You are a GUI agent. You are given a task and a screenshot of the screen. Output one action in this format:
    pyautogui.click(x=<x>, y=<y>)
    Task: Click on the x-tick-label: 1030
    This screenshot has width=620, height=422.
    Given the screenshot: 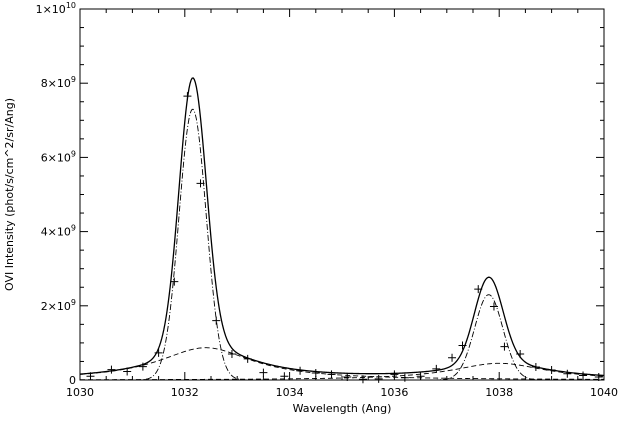 What is the action you would take?
    pyautogui.click(x=80, y=392)
    